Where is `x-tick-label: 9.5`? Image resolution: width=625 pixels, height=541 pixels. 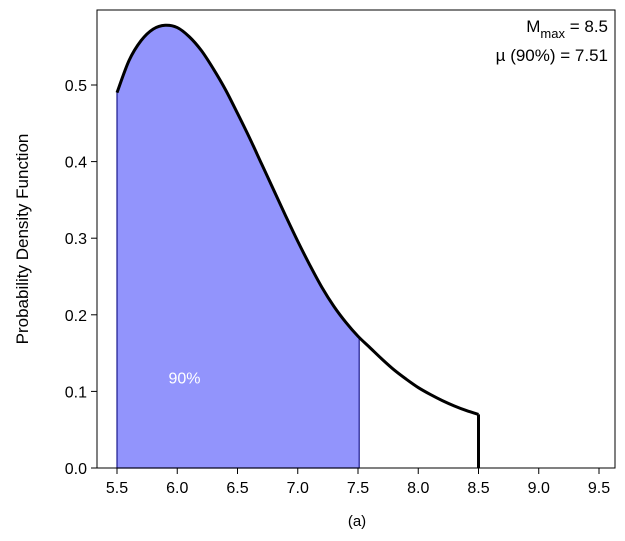 x-tick-label: 9.5 is located at coordinates (599, 488).